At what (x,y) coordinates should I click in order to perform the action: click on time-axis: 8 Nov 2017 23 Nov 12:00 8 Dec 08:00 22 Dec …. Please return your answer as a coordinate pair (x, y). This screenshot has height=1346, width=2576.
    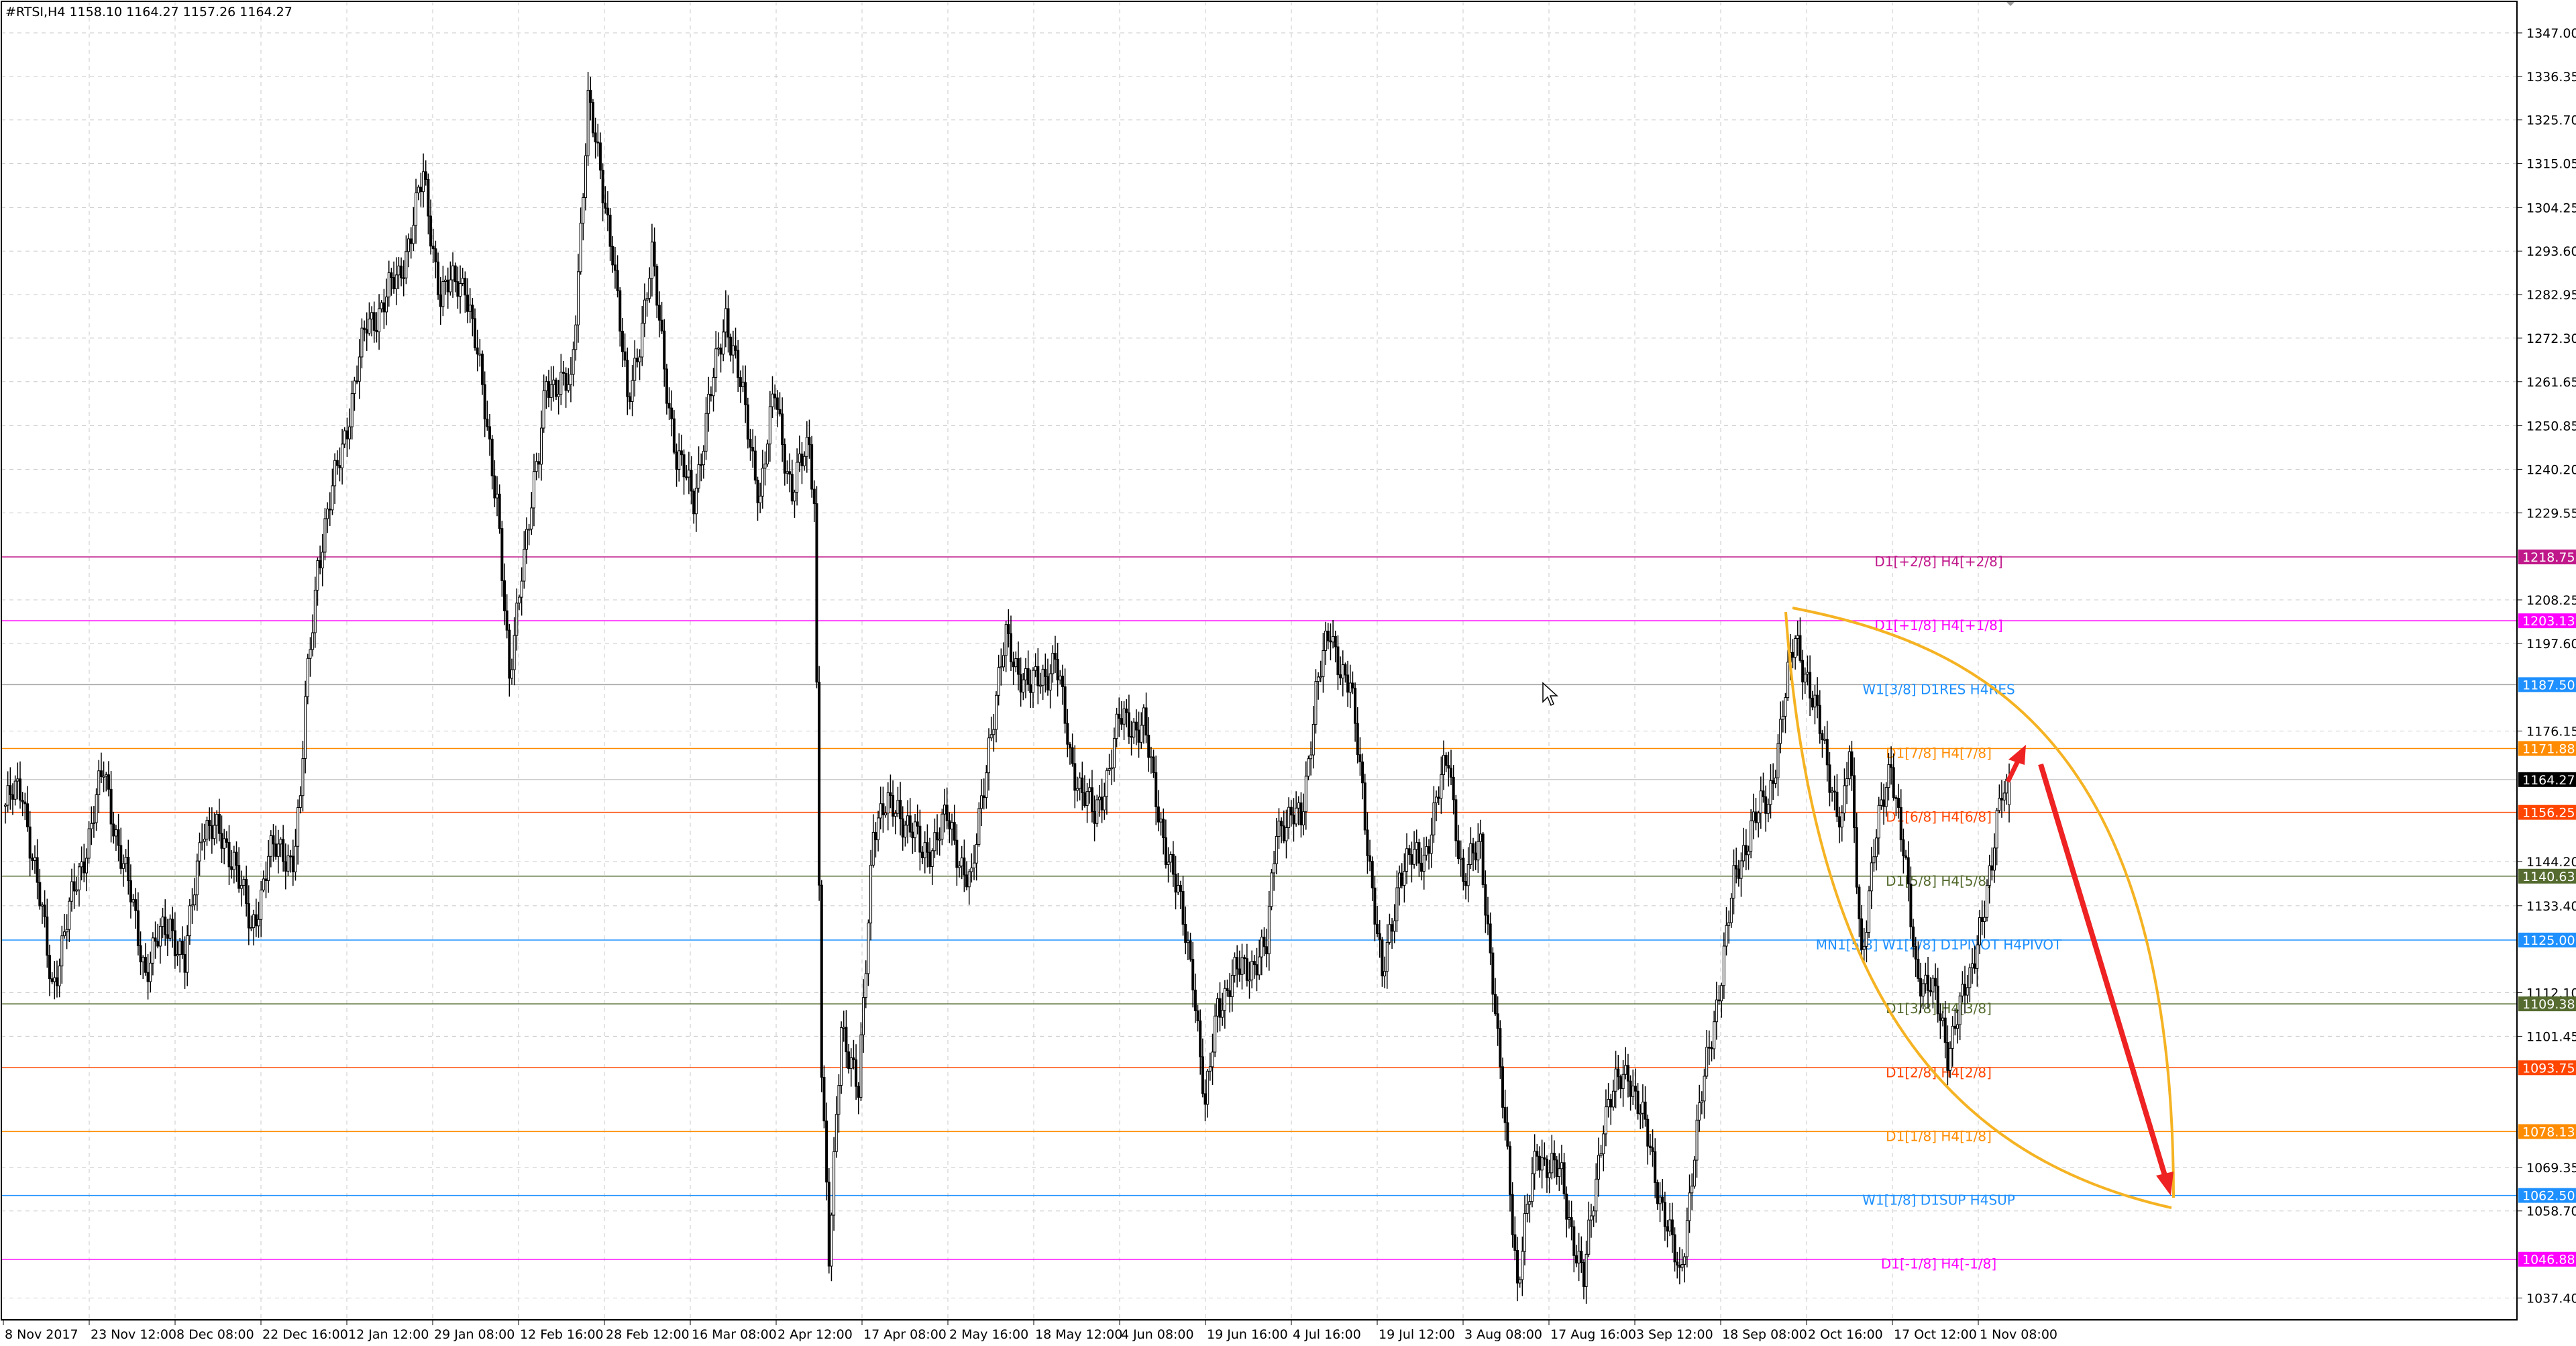
    Looking at the image, I should click on (1030, 1331).